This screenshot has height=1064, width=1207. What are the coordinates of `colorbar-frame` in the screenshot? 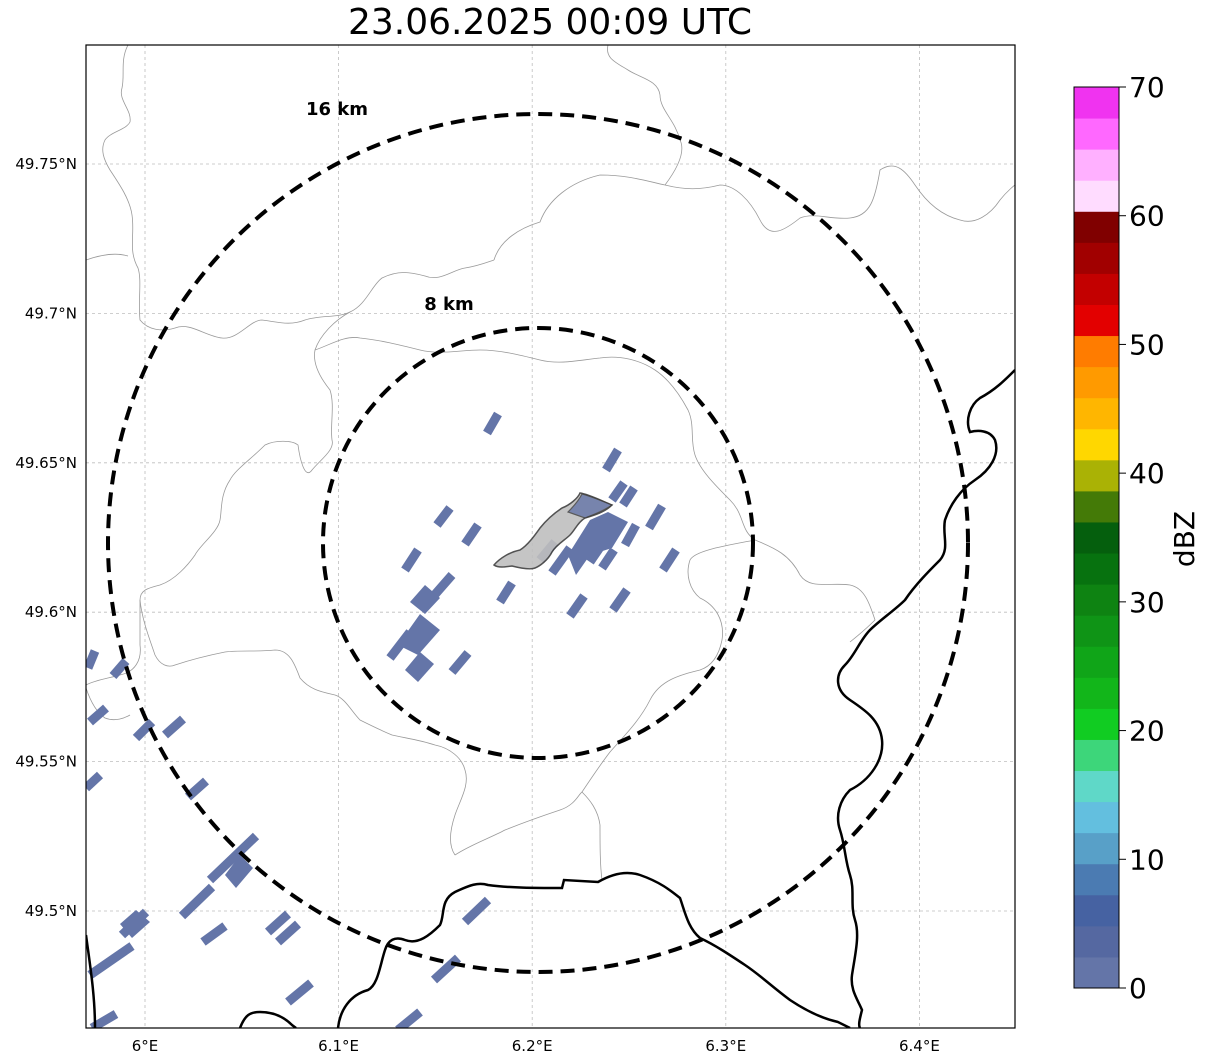 It's located at (1096, 537).